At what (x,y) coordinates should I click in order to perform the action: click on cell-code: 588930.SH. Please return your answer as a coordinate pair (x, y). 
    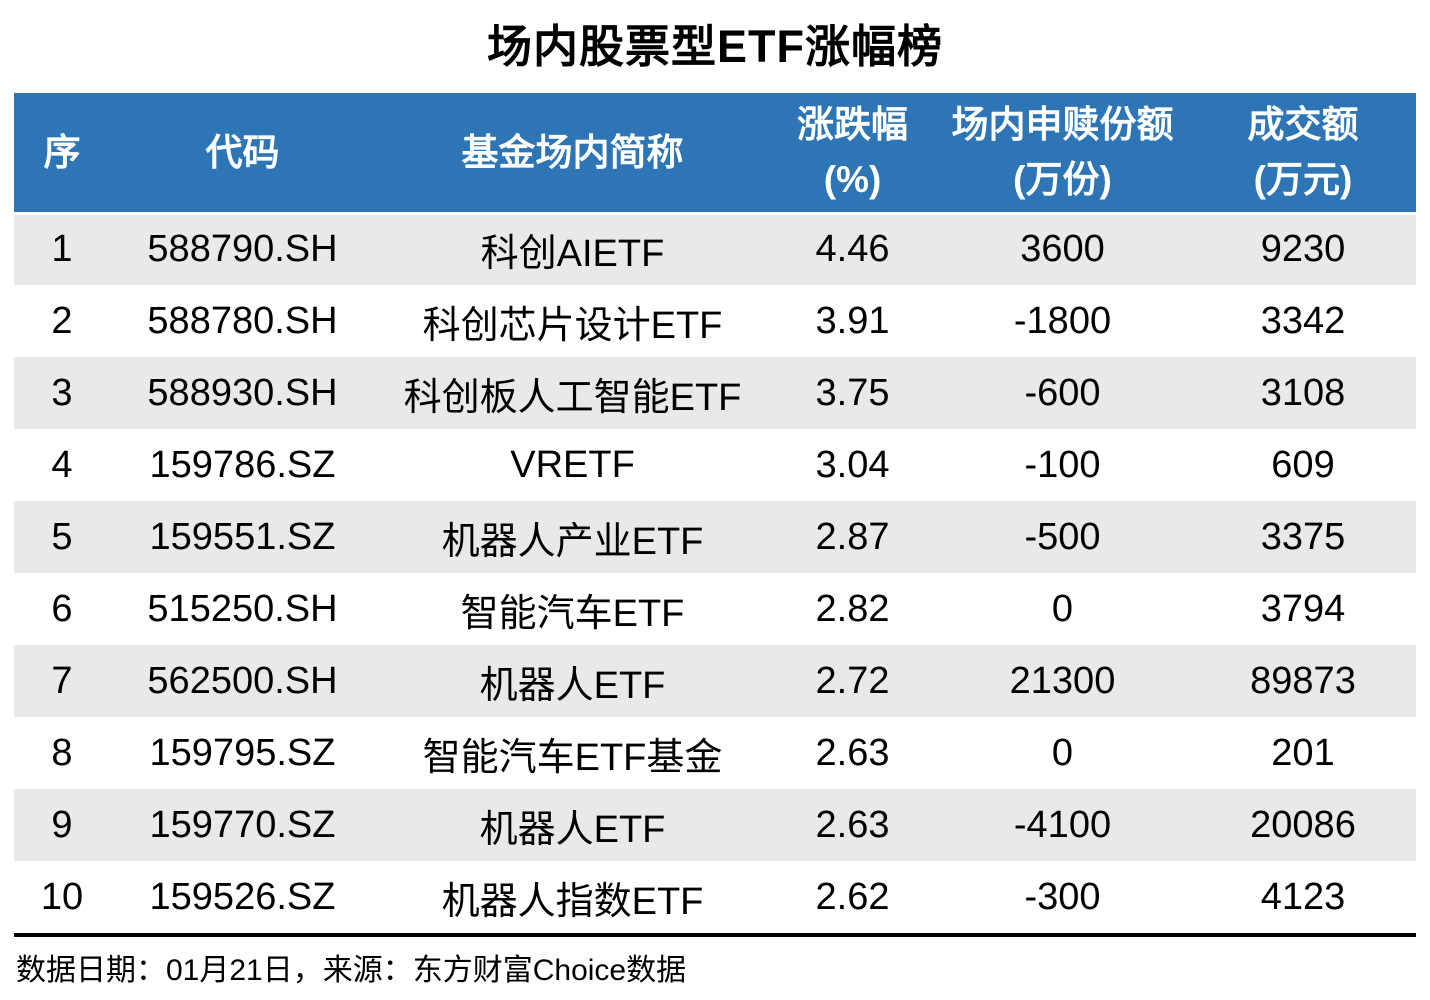
    Looking at the image, I should click on (242, 392).